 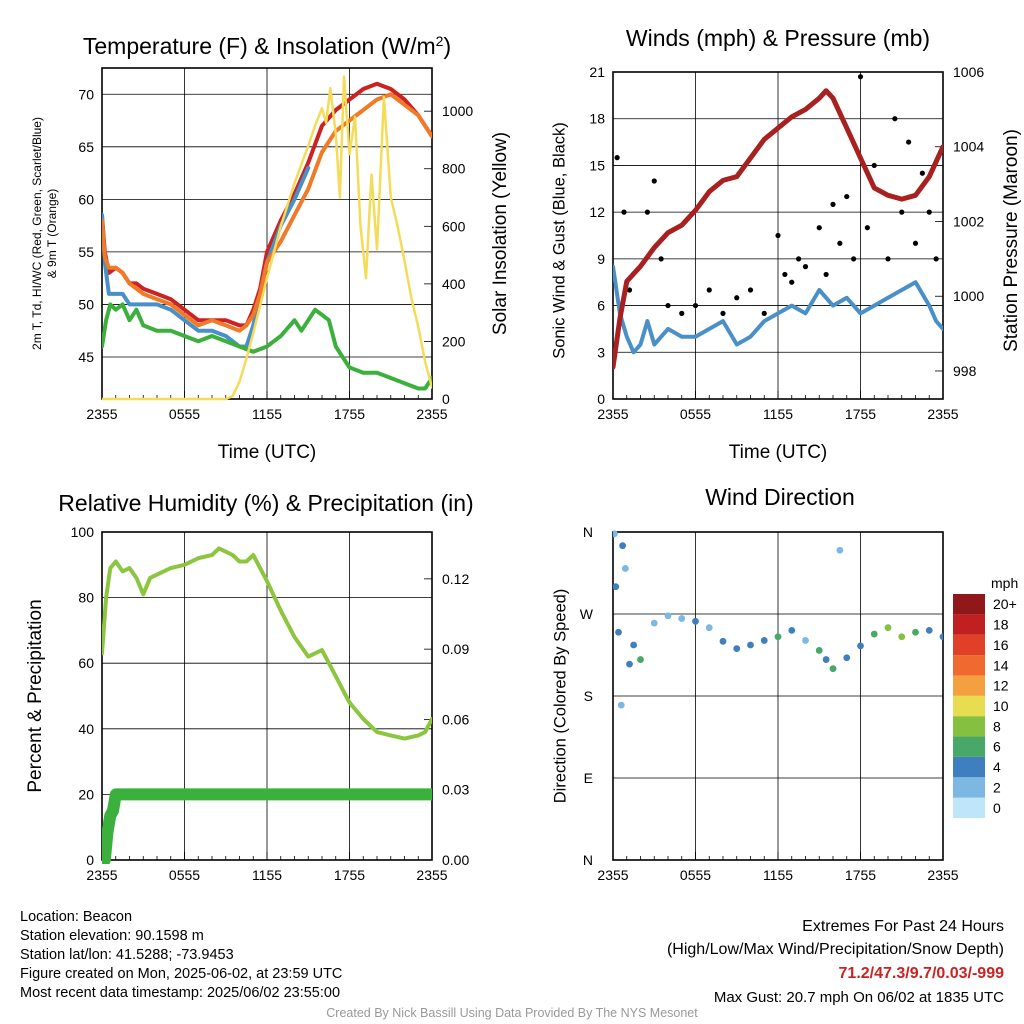 I want to click on y-right-tick-label: 800, so click(x=454, y=169).